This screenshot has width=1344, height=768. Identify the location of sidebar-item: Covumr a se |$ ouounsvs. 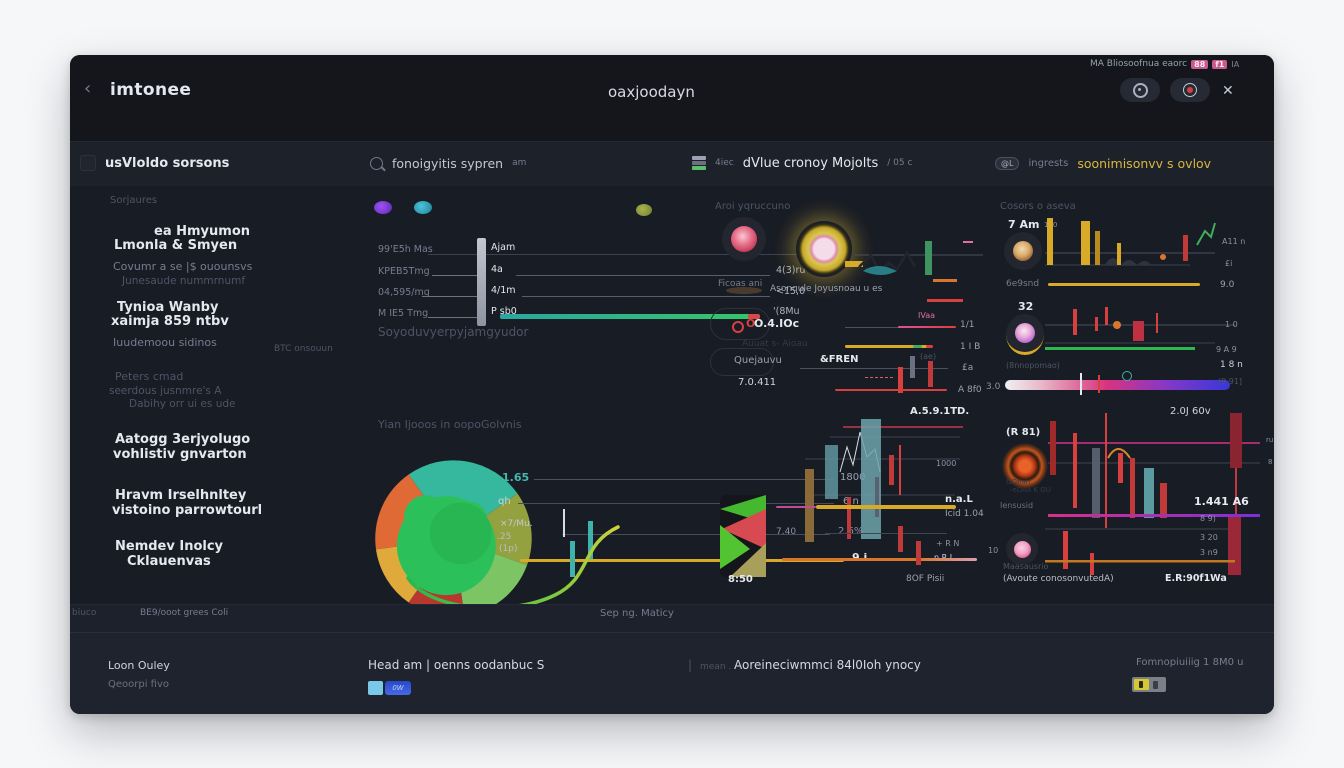
(183, 266).